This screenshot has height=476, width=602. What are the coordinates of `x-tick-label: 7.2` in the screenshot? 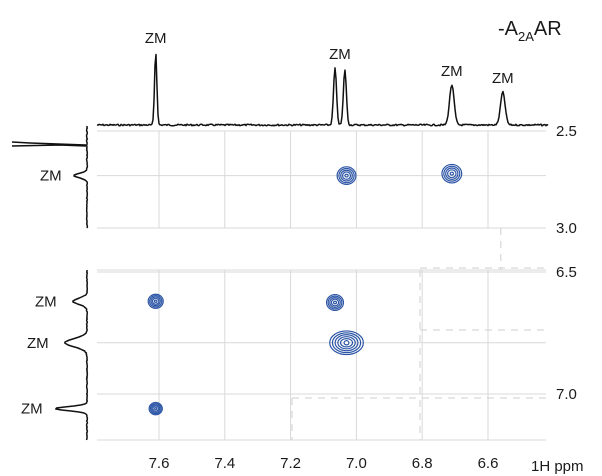 It's located at (290, 463).